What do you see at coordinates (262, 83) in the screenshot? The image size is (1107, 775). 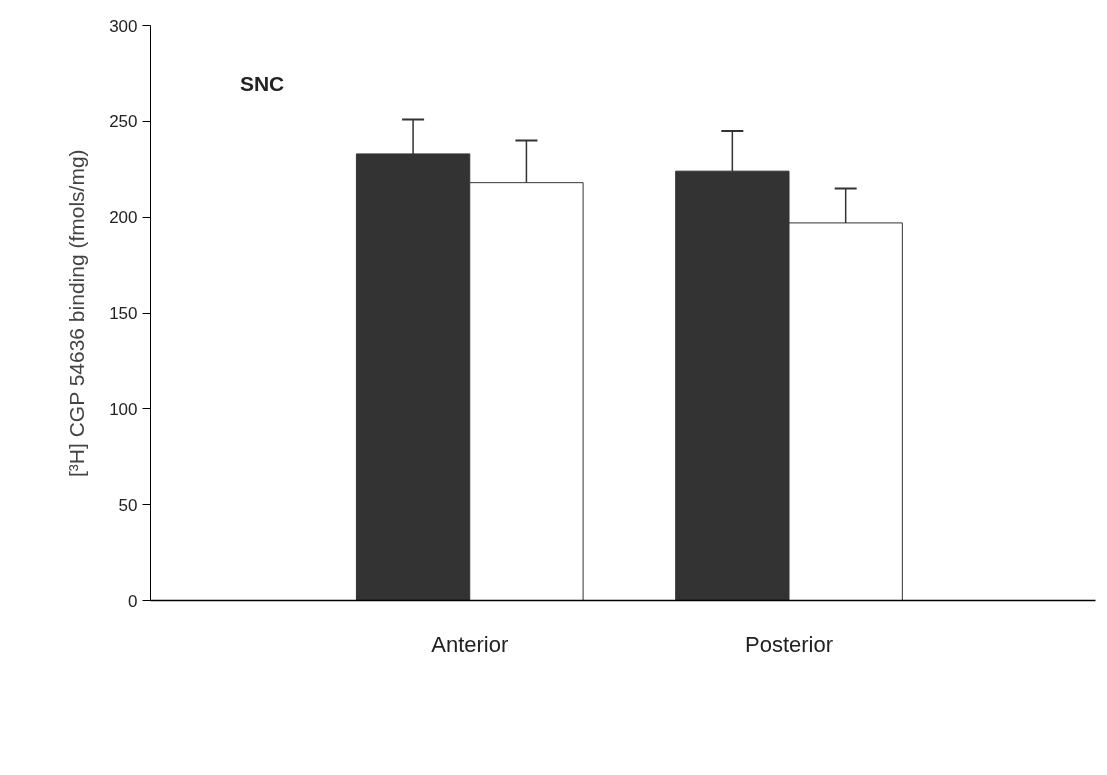 I see `annotation: SNC` at bounding box center [262, 83].